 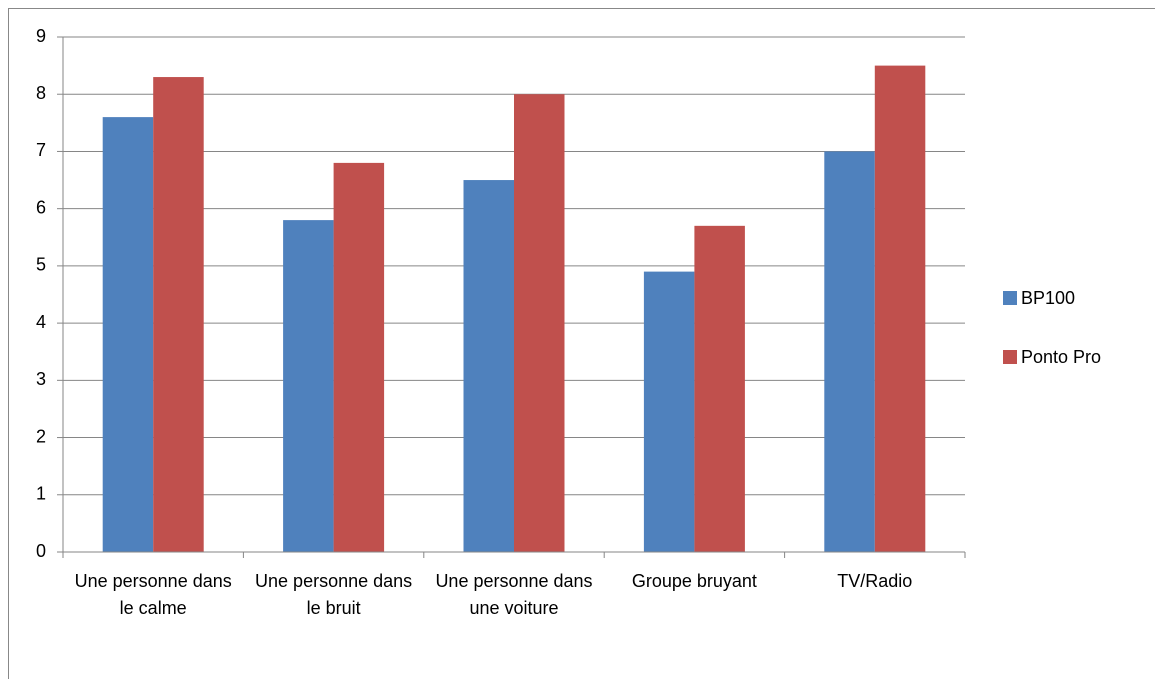 What do you see at coordinates (875, 581) in the screenshot?
I see `x-tick-label: TV/Radio` at bounding box center [875, 581].